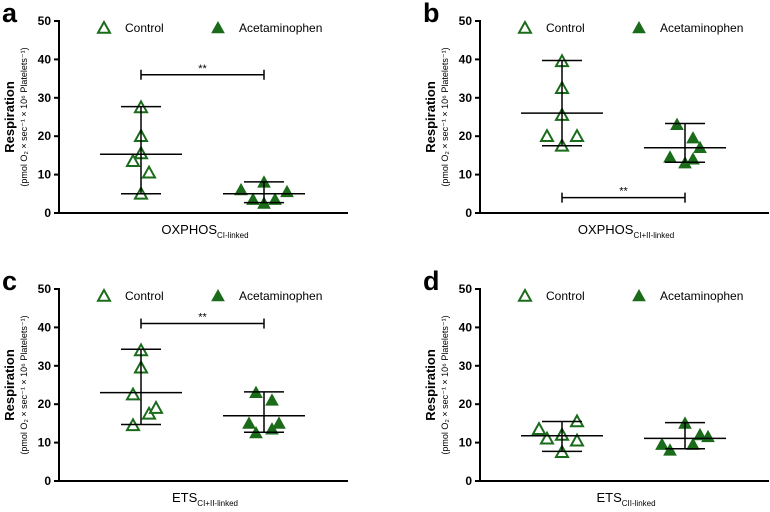 The width and height of the screenshot is (770, 512). I want to click on panel-letter: a, so click(10, 14).